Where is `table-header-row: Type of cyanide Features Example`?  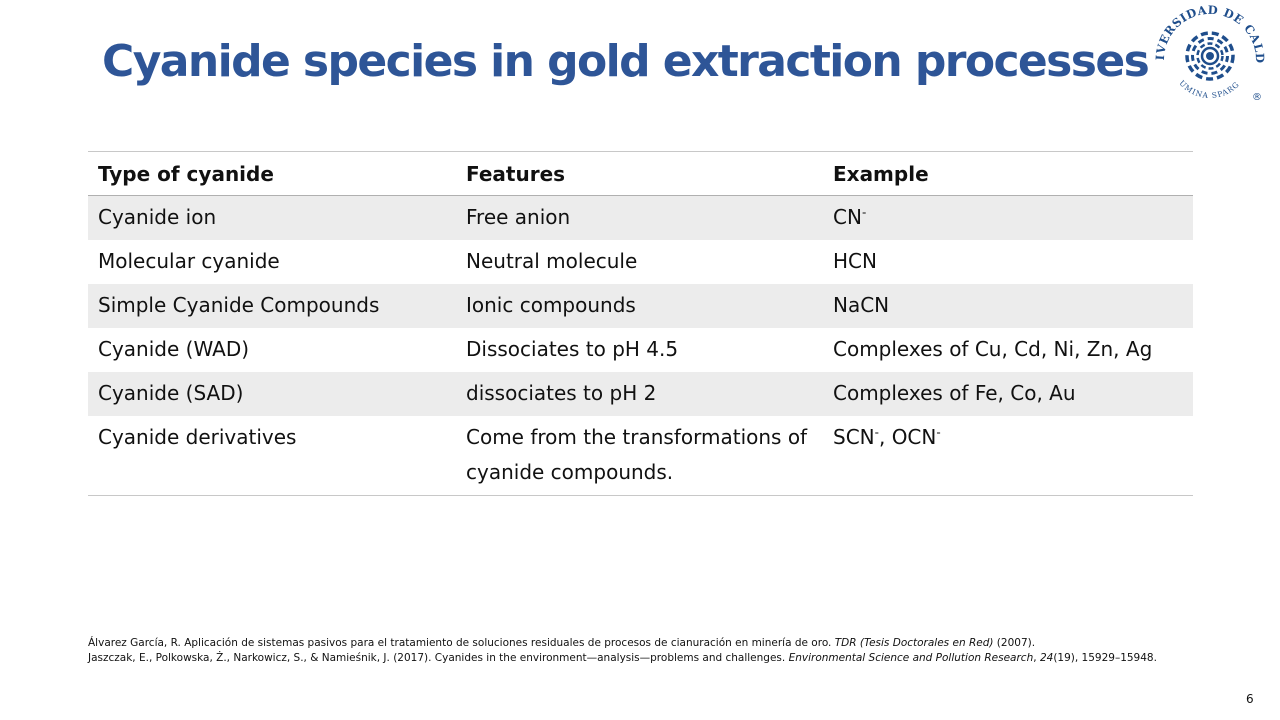 table-header-row: Type of cyanide Features Example is located at coordinates (640, 173).